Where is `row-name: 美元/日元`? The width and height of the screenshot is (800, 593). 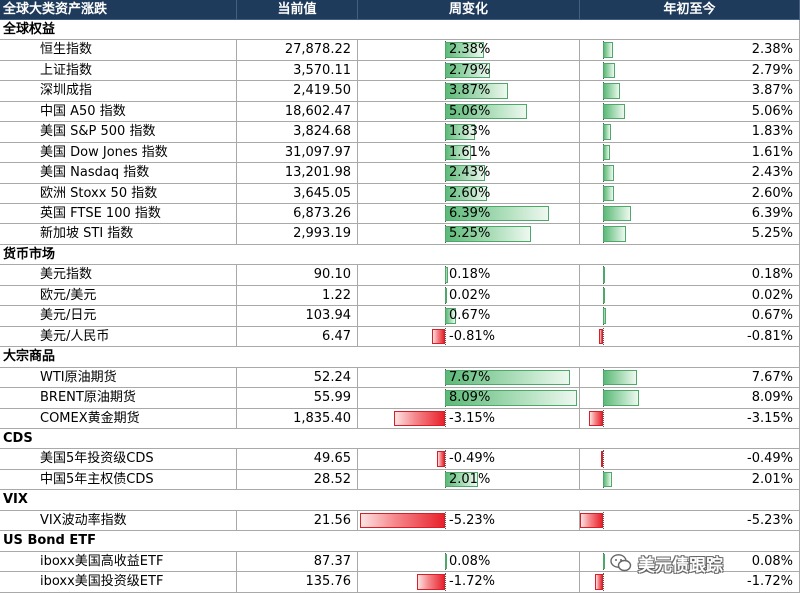 row-name: 美元/日元 is located at coordinates (118, 316).